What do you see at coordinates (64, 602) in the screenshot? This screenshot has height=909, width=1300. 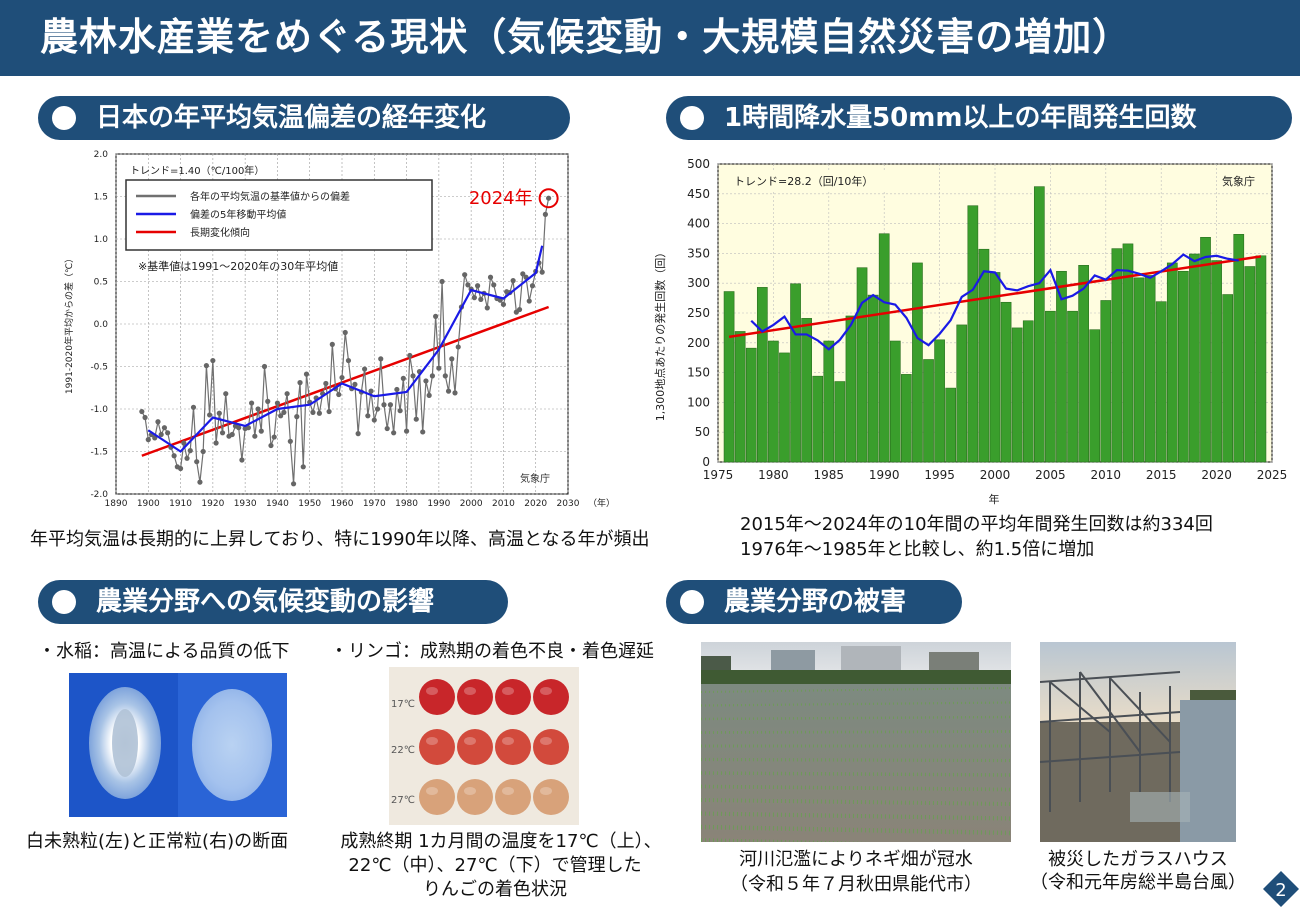 I see `bullet-circle-icon` at bounding box center [64, 602].